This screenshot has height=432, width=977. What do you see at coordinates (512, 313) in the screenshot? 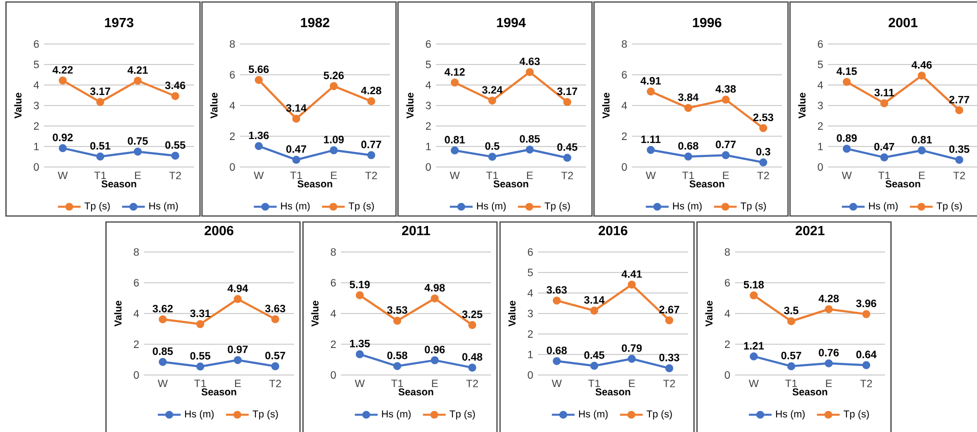
I see `y-axis-title: Value` at bounding box center [512, 313].